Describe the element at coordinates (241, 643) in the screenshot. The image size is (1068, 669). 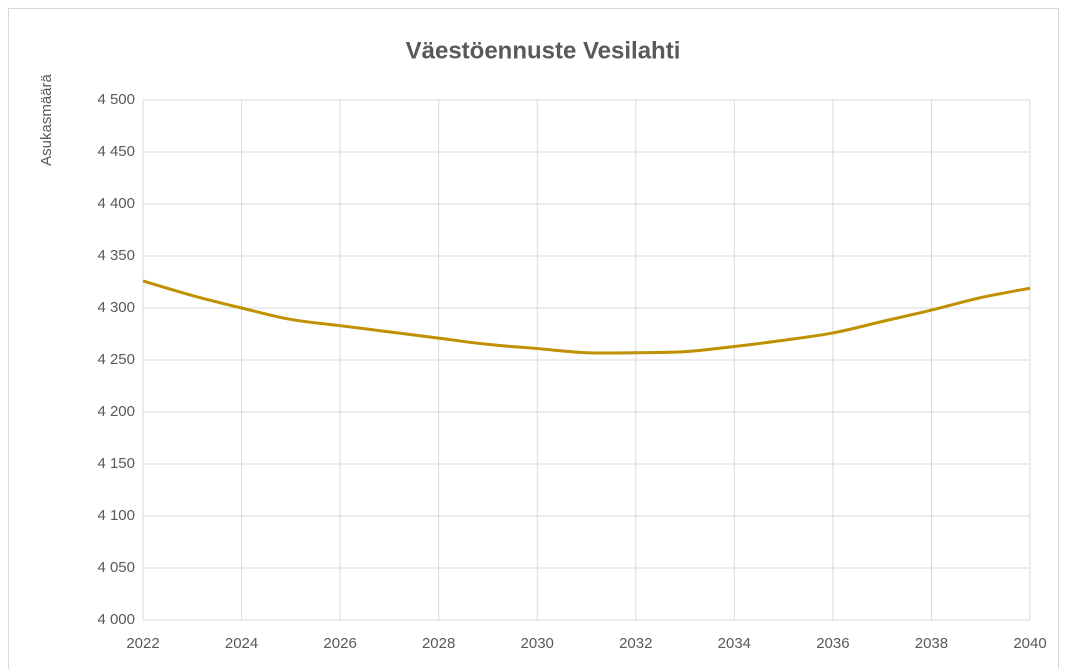
I see `x-tick-label: 2024` at that location.